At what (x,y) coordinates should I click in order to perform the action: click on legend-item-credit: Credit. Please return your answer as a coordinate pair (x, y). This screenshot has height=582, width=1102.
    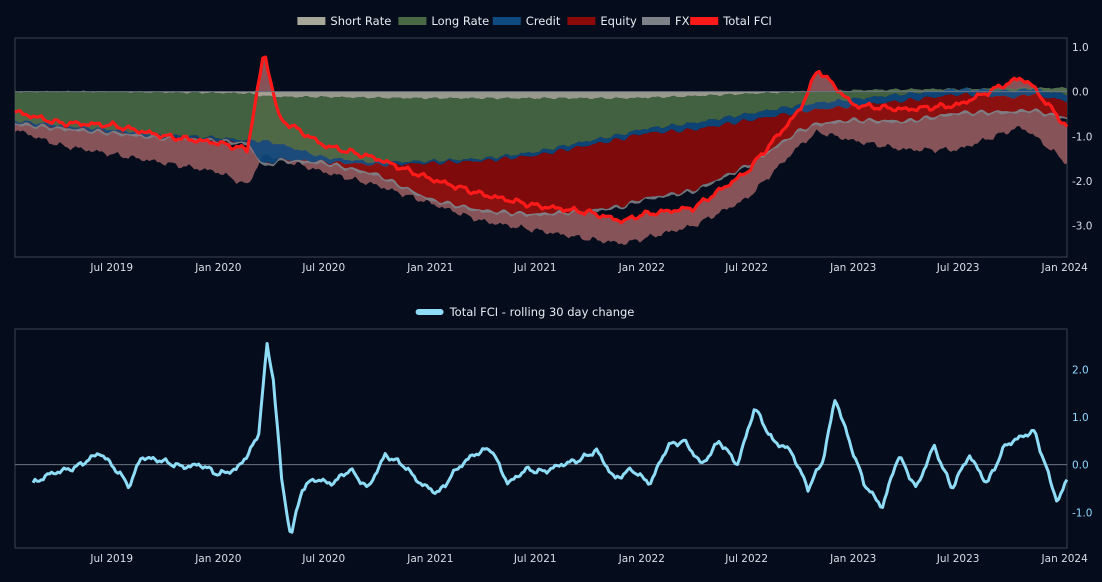
    Looking at the image, I should click on (526, 21).